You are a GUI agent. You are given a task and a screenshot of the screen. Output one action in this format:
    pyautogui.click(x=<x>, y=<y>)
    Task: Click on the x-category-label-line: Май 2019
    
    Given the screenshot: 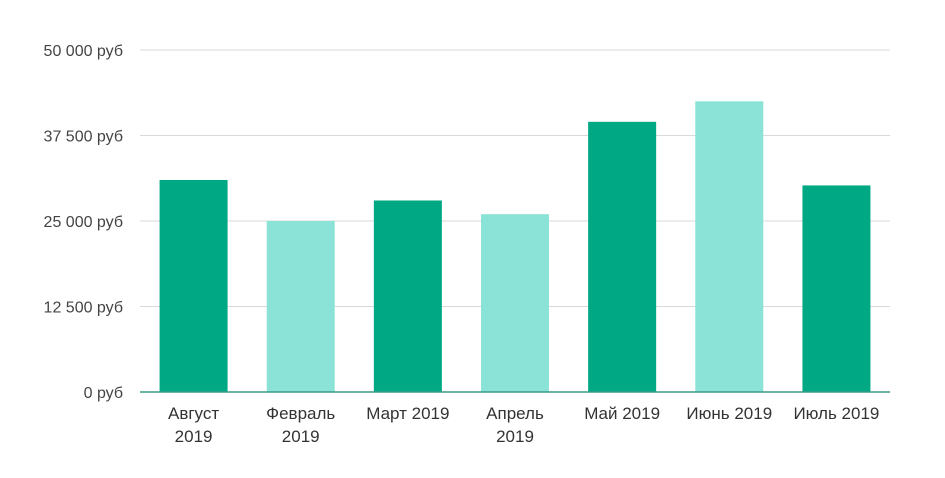 What is the action you would take?
    pyautogui.click(x=622, y=413)
    